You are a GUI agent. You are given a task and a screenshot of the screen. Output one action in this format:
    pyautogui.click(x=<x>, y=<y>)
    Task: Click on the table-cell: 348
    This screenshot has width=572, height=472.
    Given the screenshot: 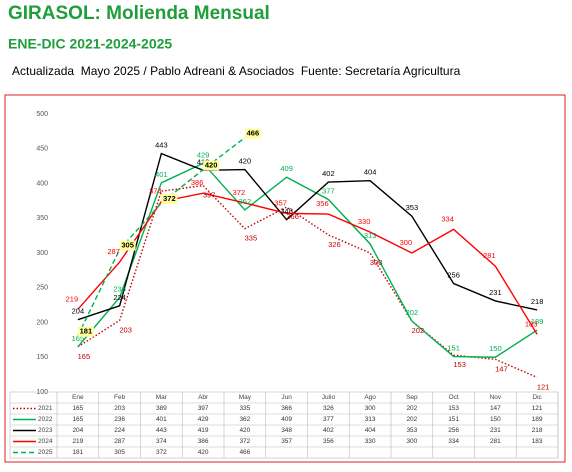 What is the action you would take?
    pyautogui.click(x=286, y=430)
    